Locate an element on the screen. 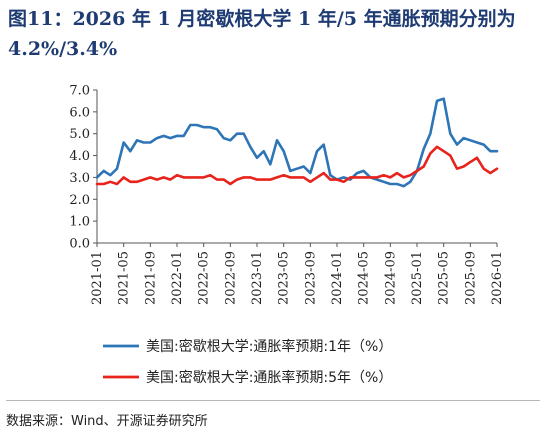 The width and height of the screenshot is (546, 437). y-tick-label: 2.0 is located at coordinates (79, 200).